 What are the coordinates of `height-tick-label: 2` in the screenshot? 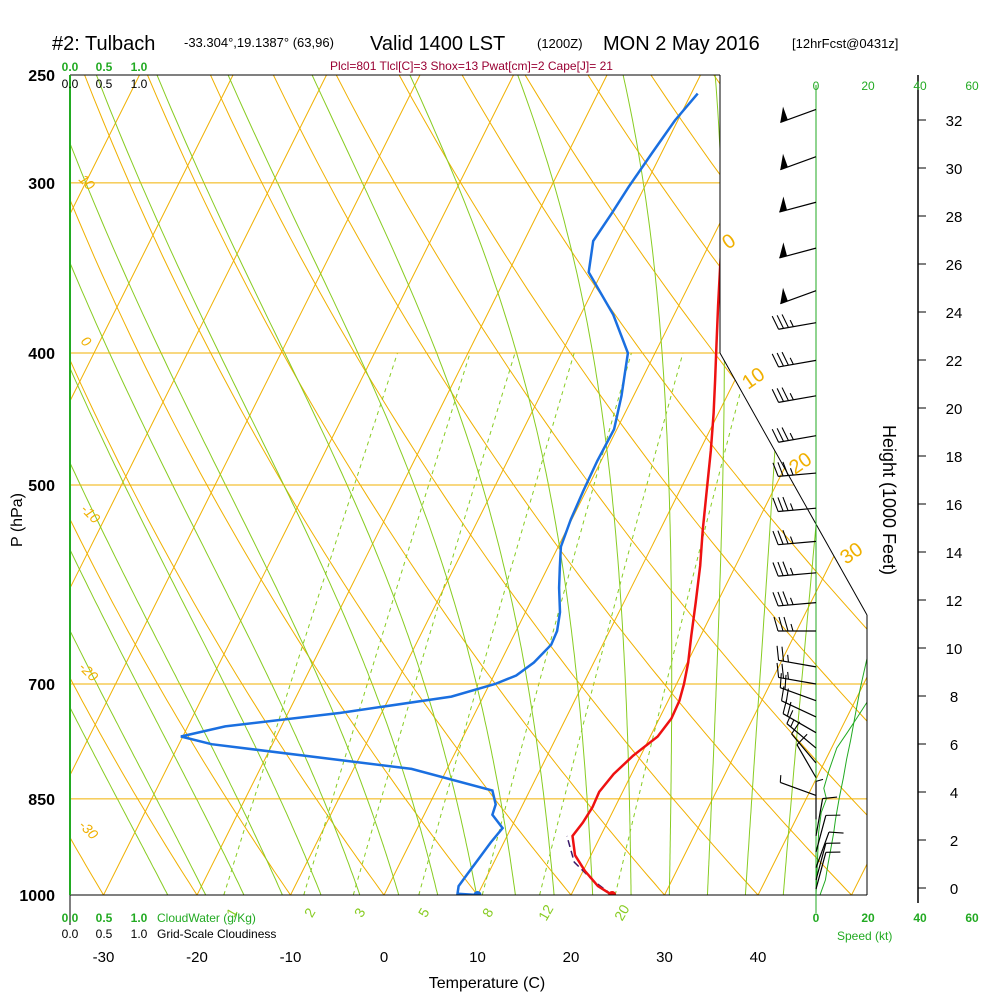 It's located at (954, 841).